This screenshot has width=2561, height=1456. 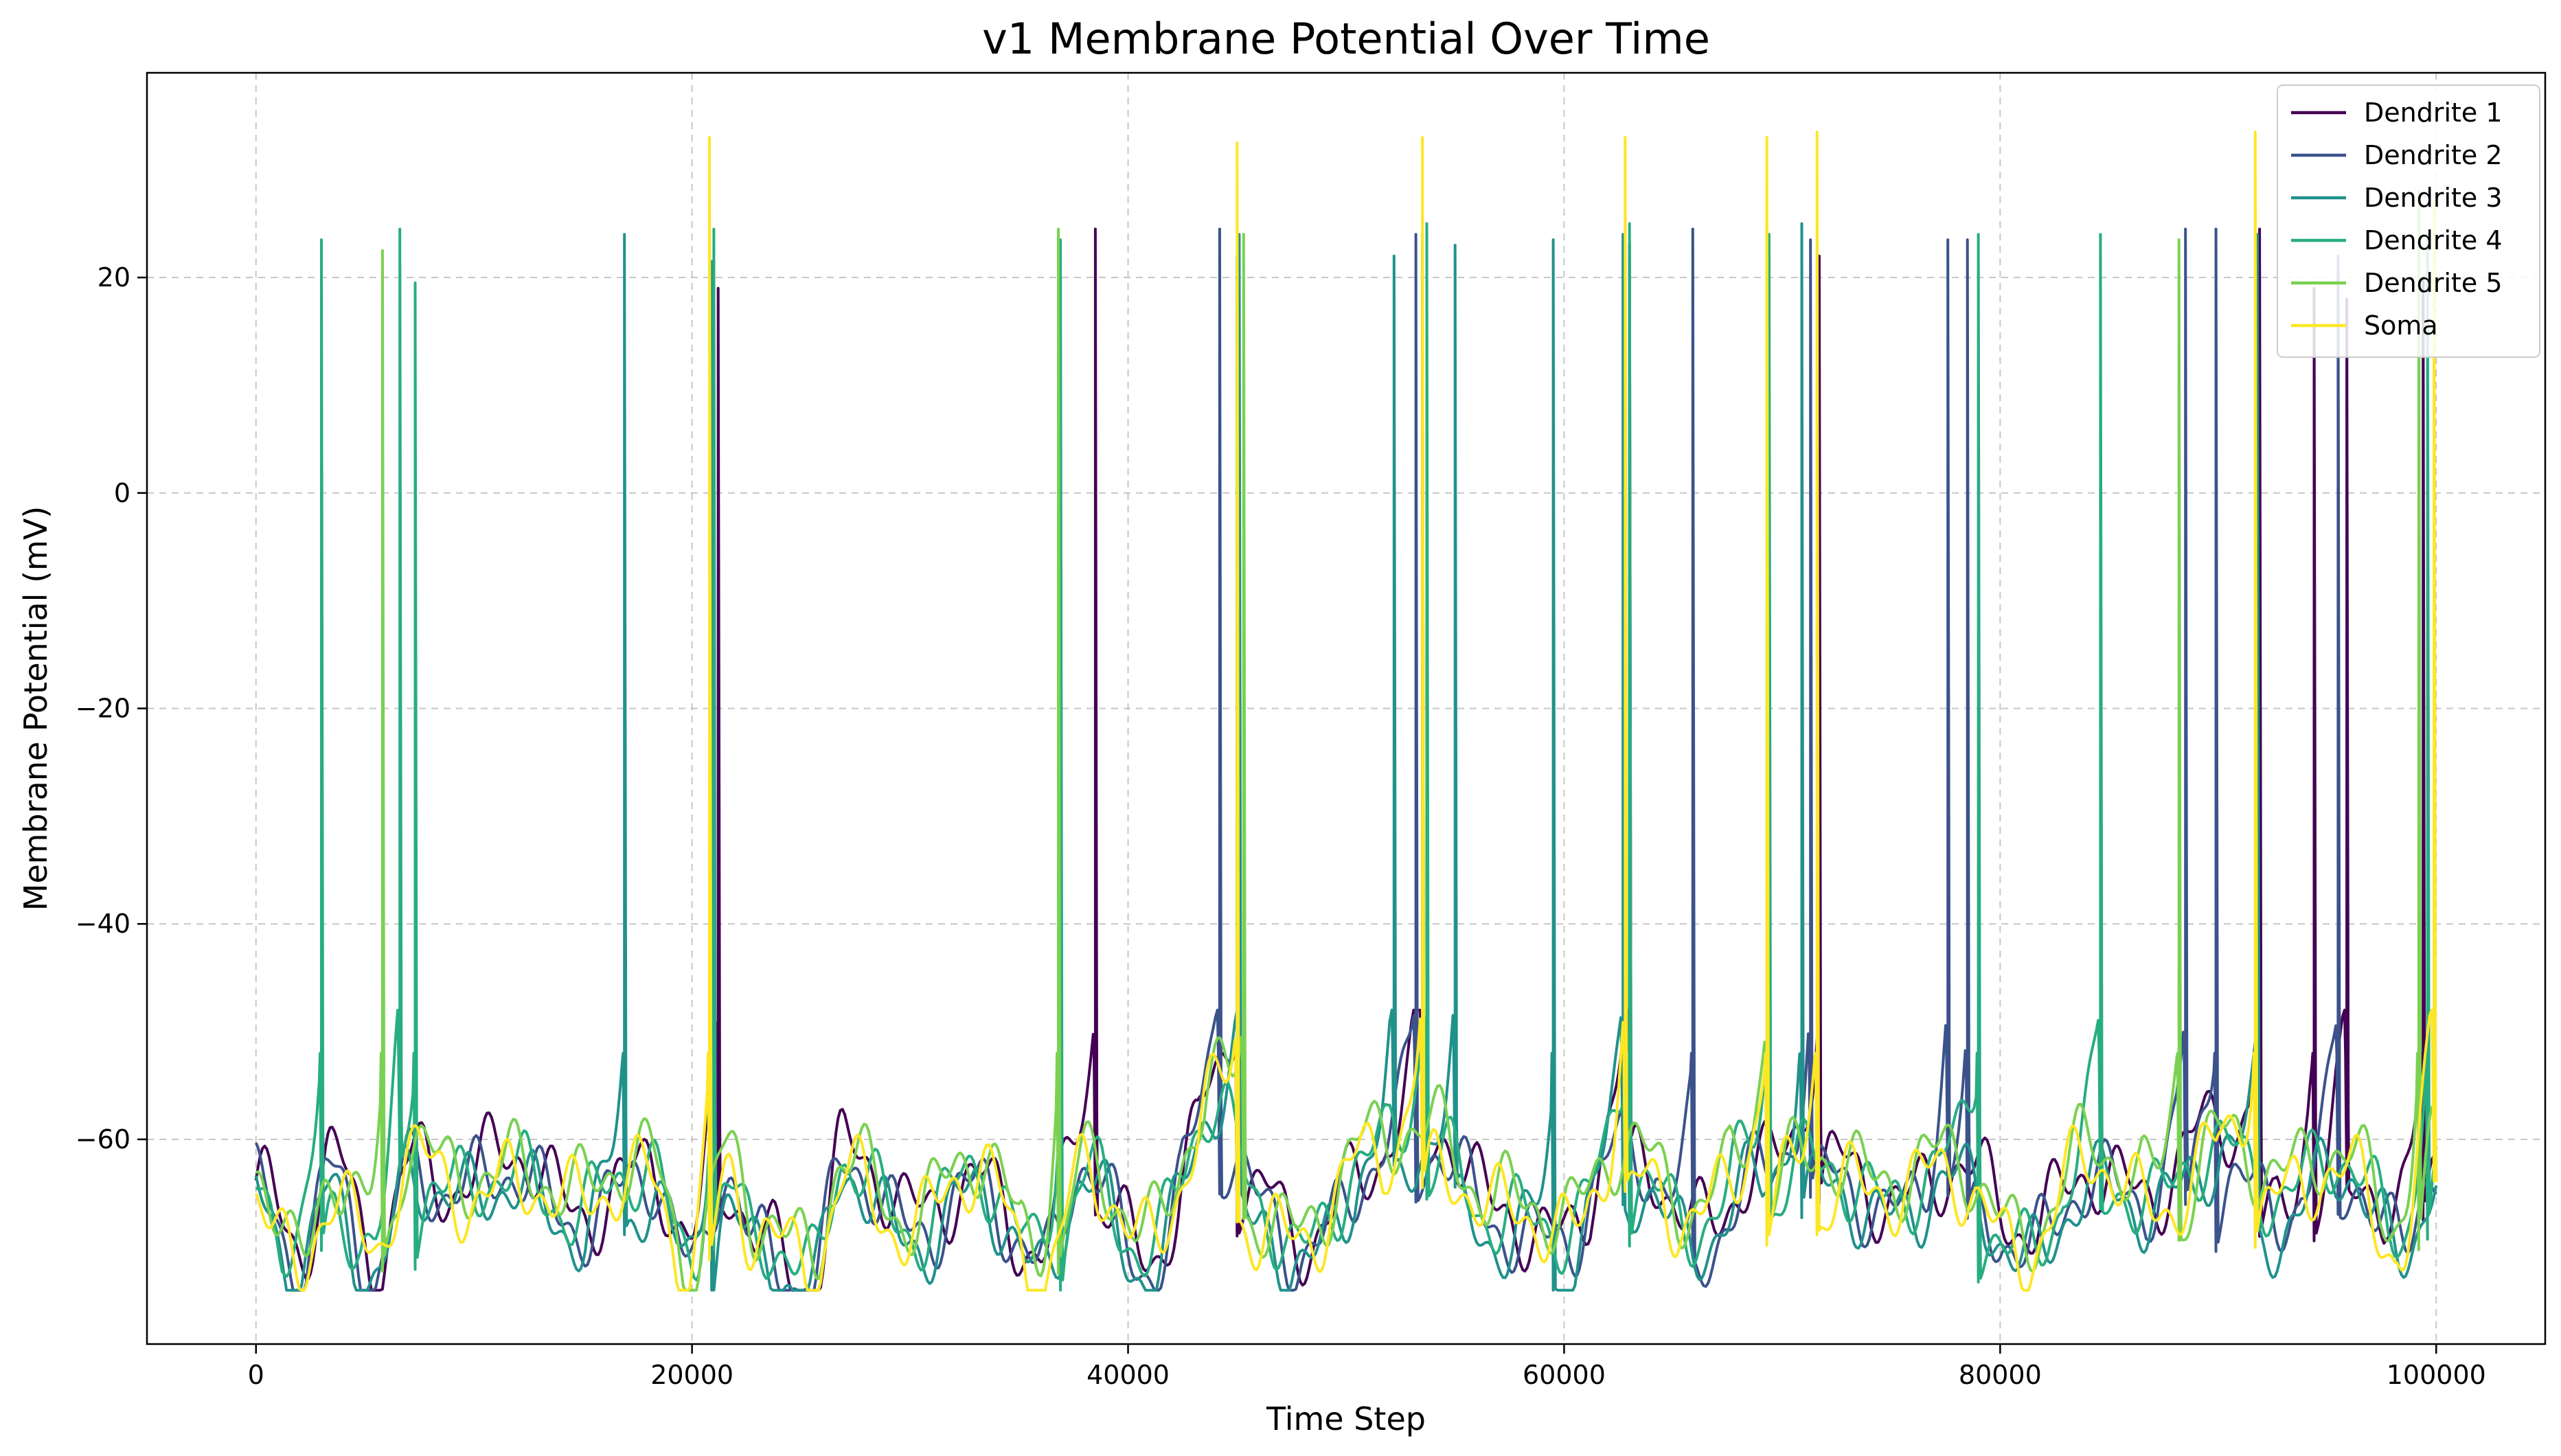 I want to click on x-tick-label: 20000, so click(x=691, y=1375).